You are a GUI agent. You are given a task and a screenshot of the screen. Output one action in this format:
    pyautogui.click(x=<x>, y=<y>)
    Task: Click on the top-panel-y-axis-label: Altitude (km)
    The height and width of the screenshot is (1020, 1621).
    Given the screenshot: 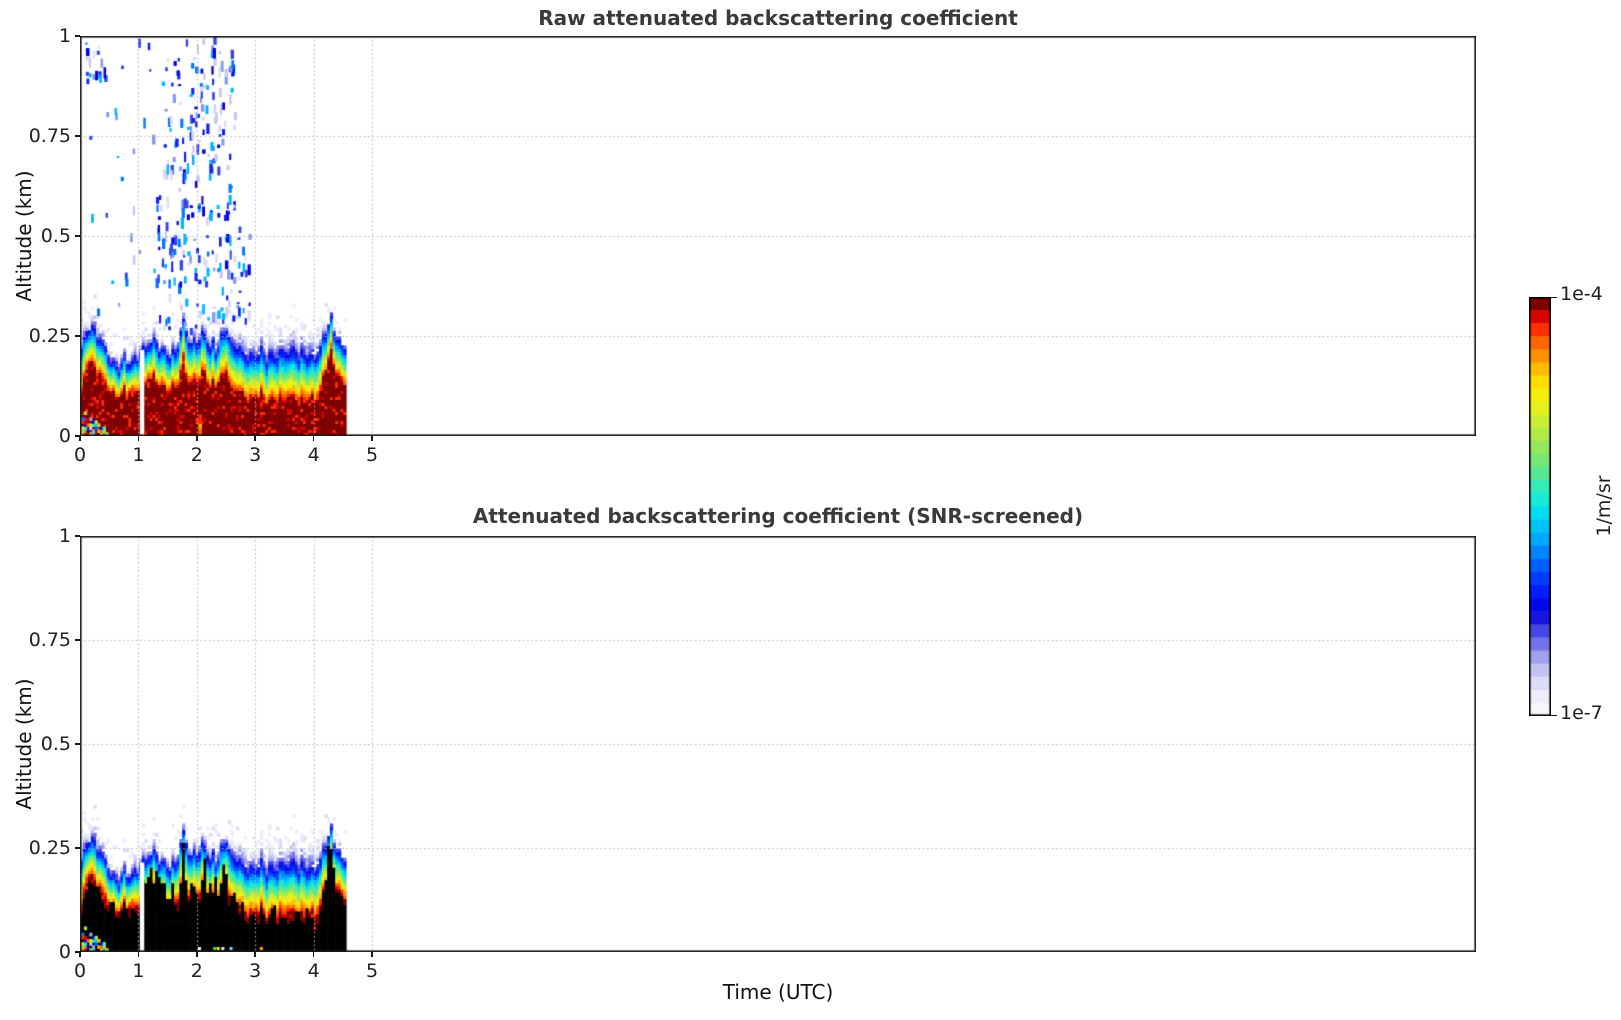 What is the action you would take?
    pyautogui.click(x=24, y=236)
    